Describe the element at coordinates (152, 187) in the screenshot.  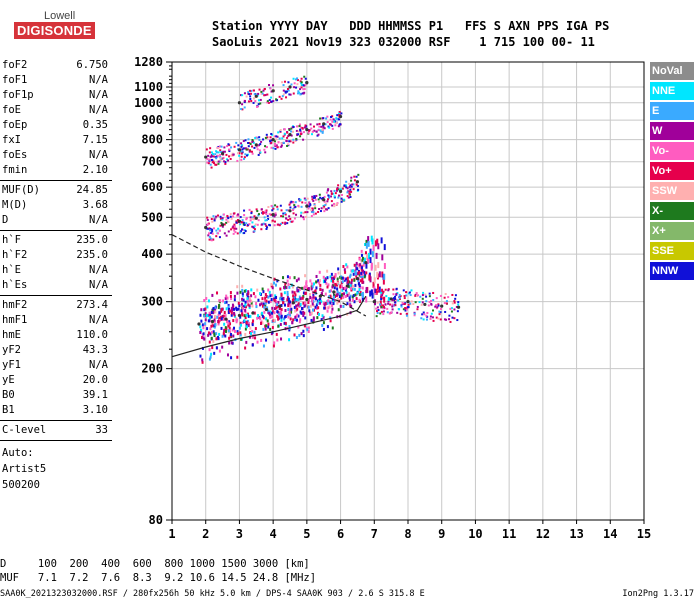
I see `y-tick-label: 600` at that location.